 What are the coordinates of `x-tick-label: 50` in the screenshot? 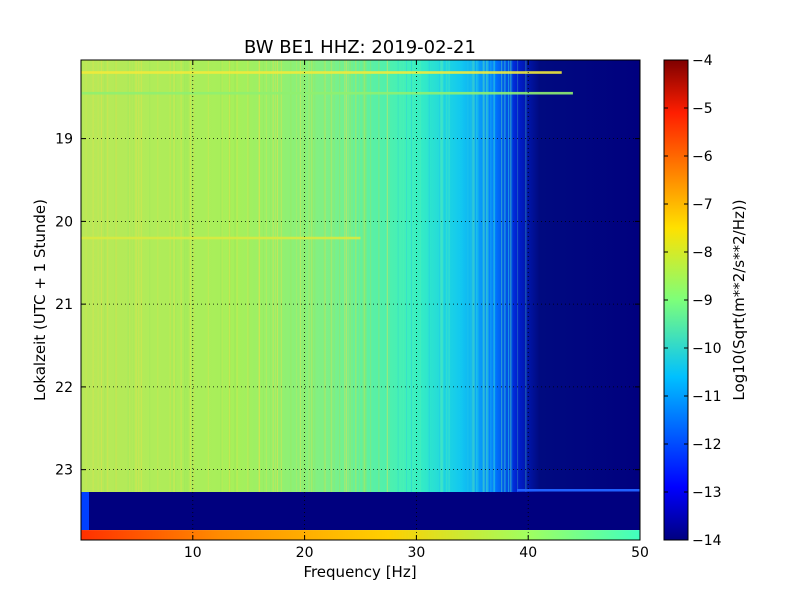 It's located at (640, 553).